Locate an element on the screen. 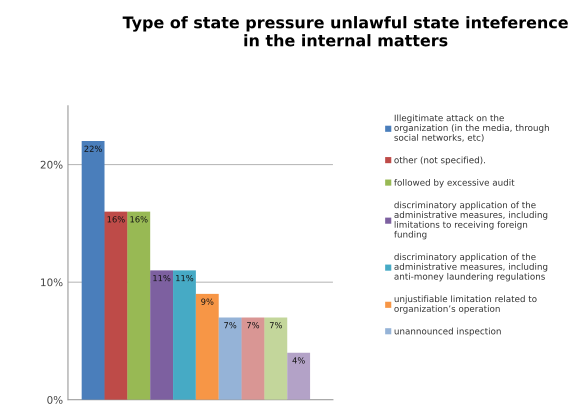 Image resolution: width=576 pixels, height=410 pixels. legend-label: discriminatory application of the administrative measures, including anti-money laundering regulations is located at coordinates (471, 267).